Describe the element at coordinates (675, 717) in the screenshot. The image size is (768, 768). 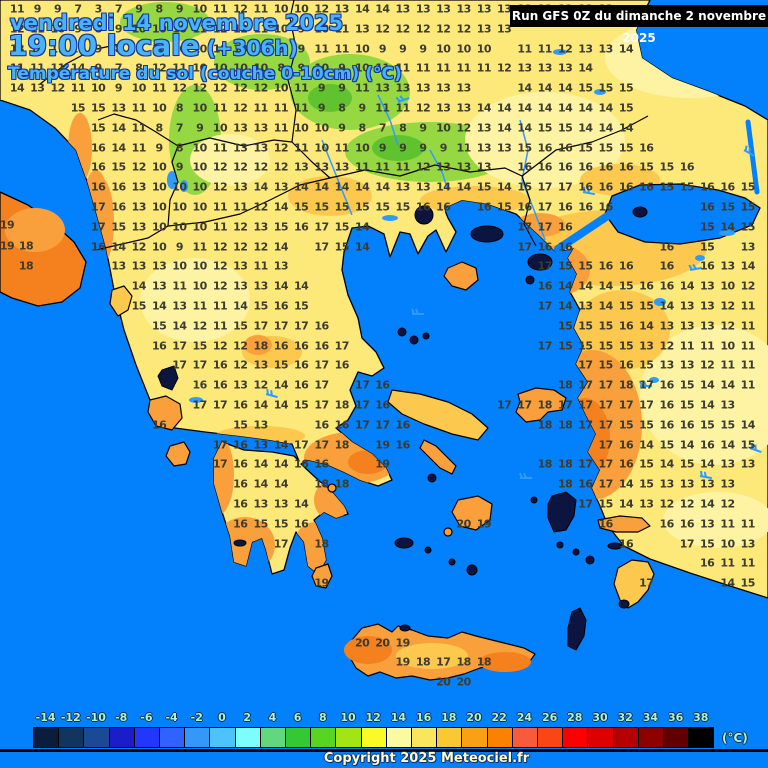
I see `legend-tick: 36` at that location.